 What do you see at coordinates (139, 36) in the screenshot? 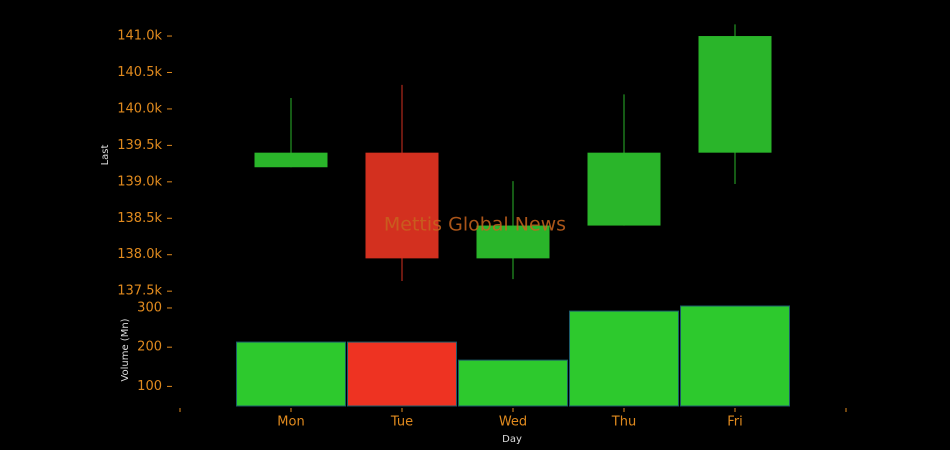
I see `y-tick-label: 141.0k` at bounding box center [139, 36].